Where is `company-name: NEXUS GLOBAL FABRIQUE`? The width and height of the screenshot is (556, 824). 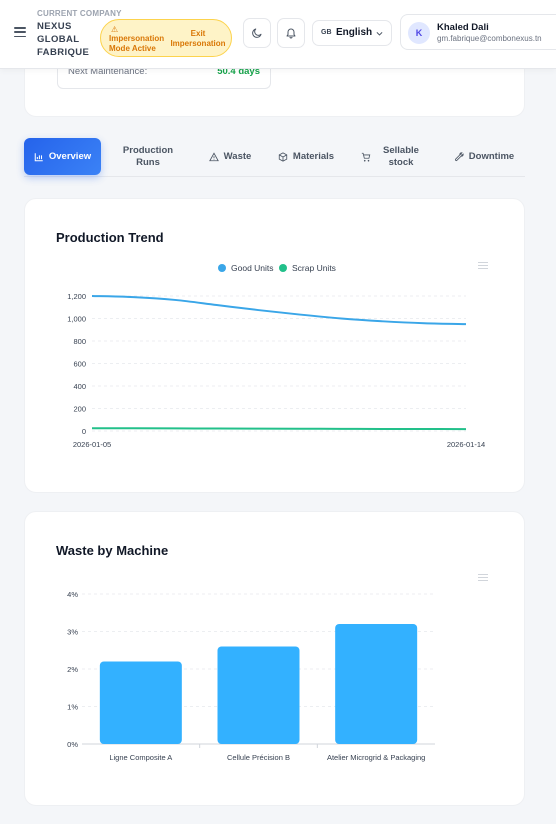 company-name: NEXUS GLOBAL FABRIQUE is located at coordinates (63, 39).